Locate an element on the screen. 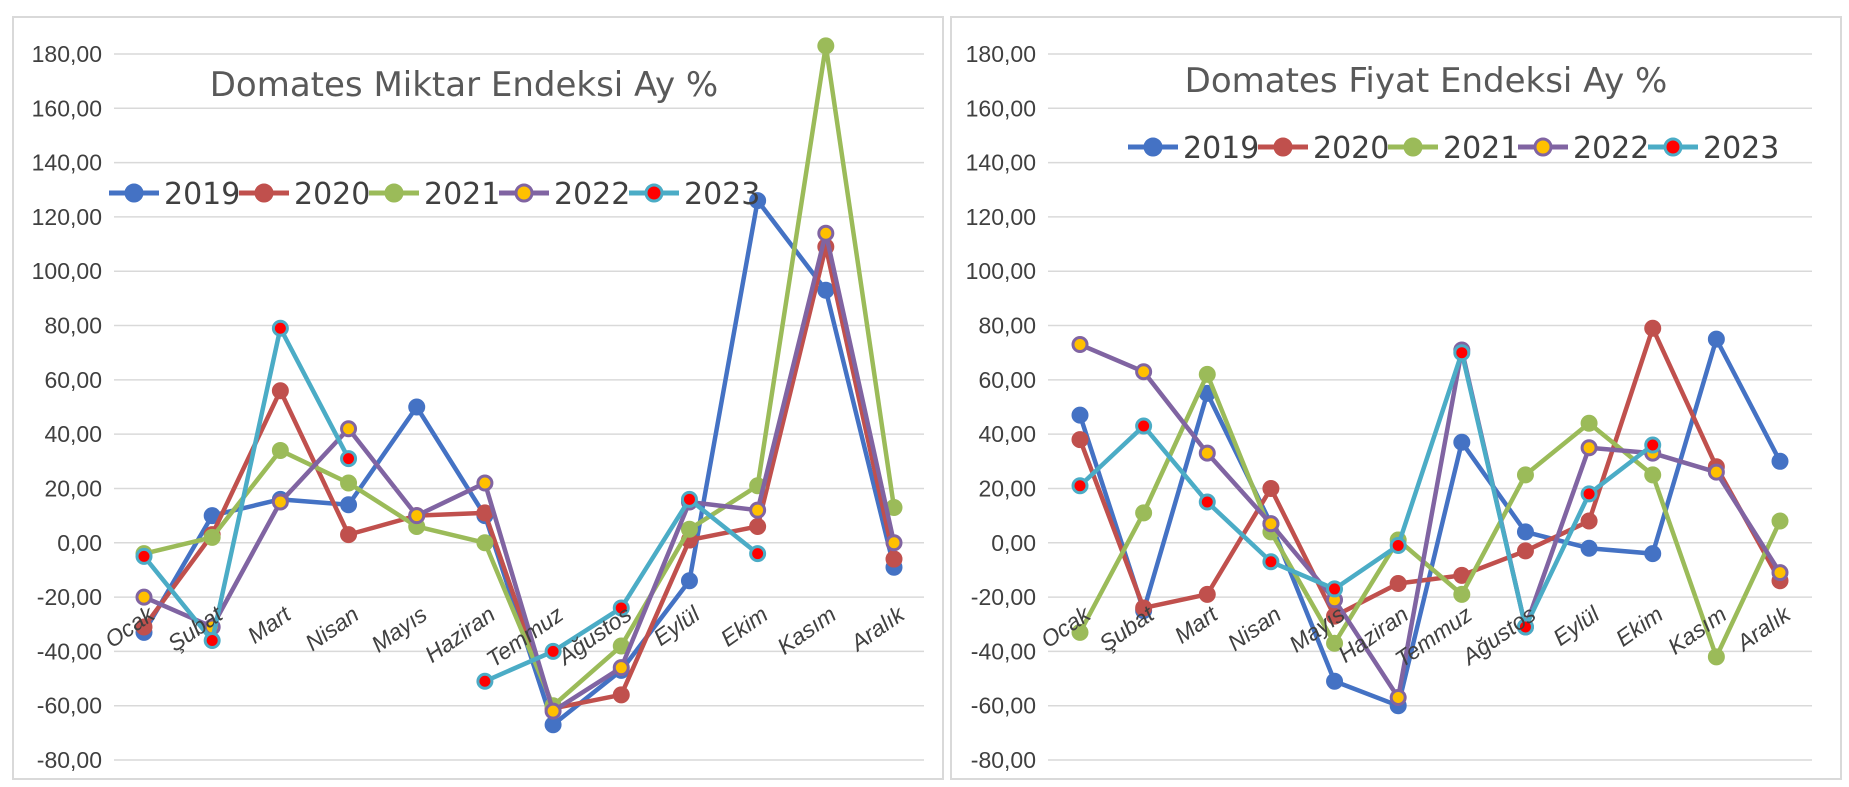 This screenshot has height=787, width=1849. y-tick-label: 60,00 is located at coordinates (1007, 380).